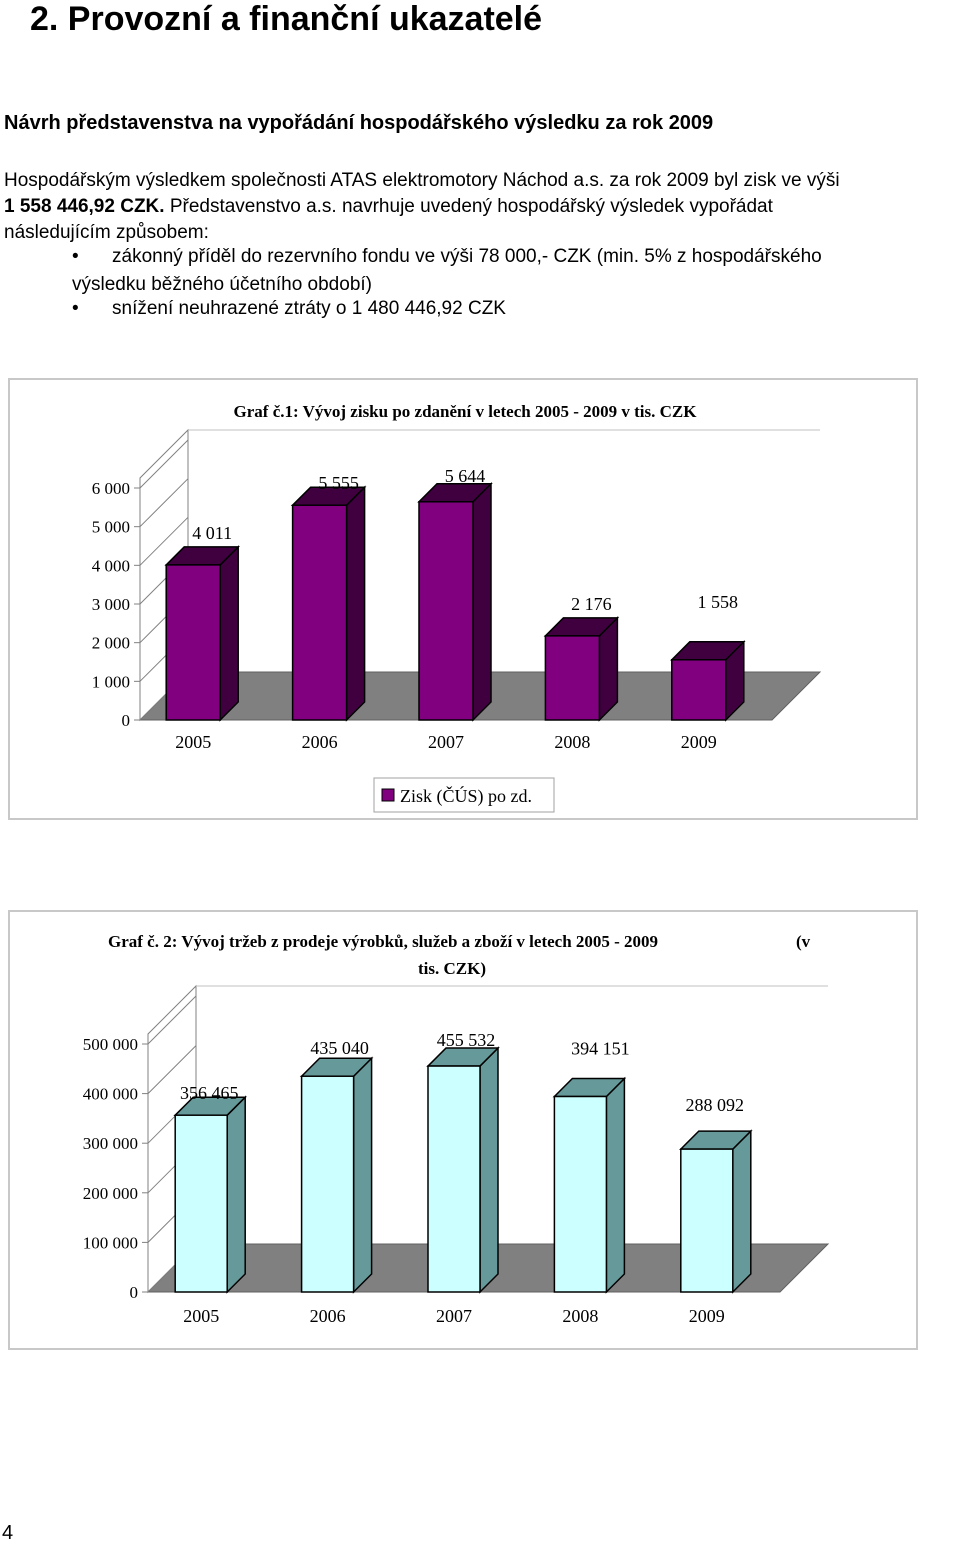 The image size is (960, 1545). What do you see at coordinates (111, 565) in the screenshot?
I see `y-tick-label: 4 000` at bounding box center [111, 565].